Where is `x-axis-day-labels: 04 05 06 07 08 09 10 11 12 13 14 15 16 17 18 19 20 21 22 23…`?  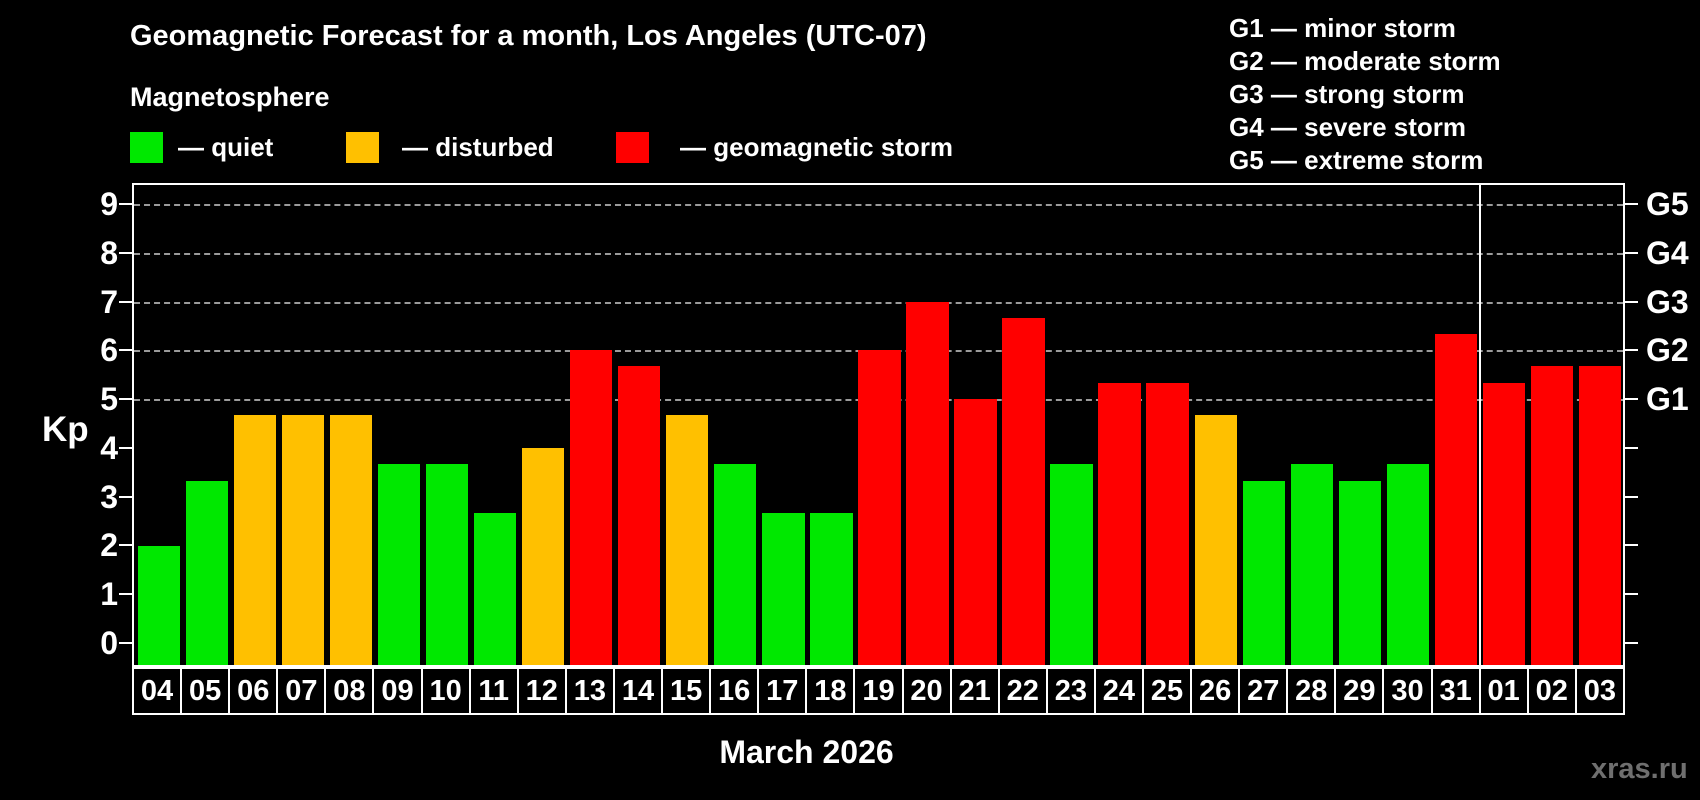
x-axis-day-labels: 04 05 06 07 08 09 10 11 12 13 14 15 16 17 18 19 20 21 22 23… is located at coordinates (878, 691).